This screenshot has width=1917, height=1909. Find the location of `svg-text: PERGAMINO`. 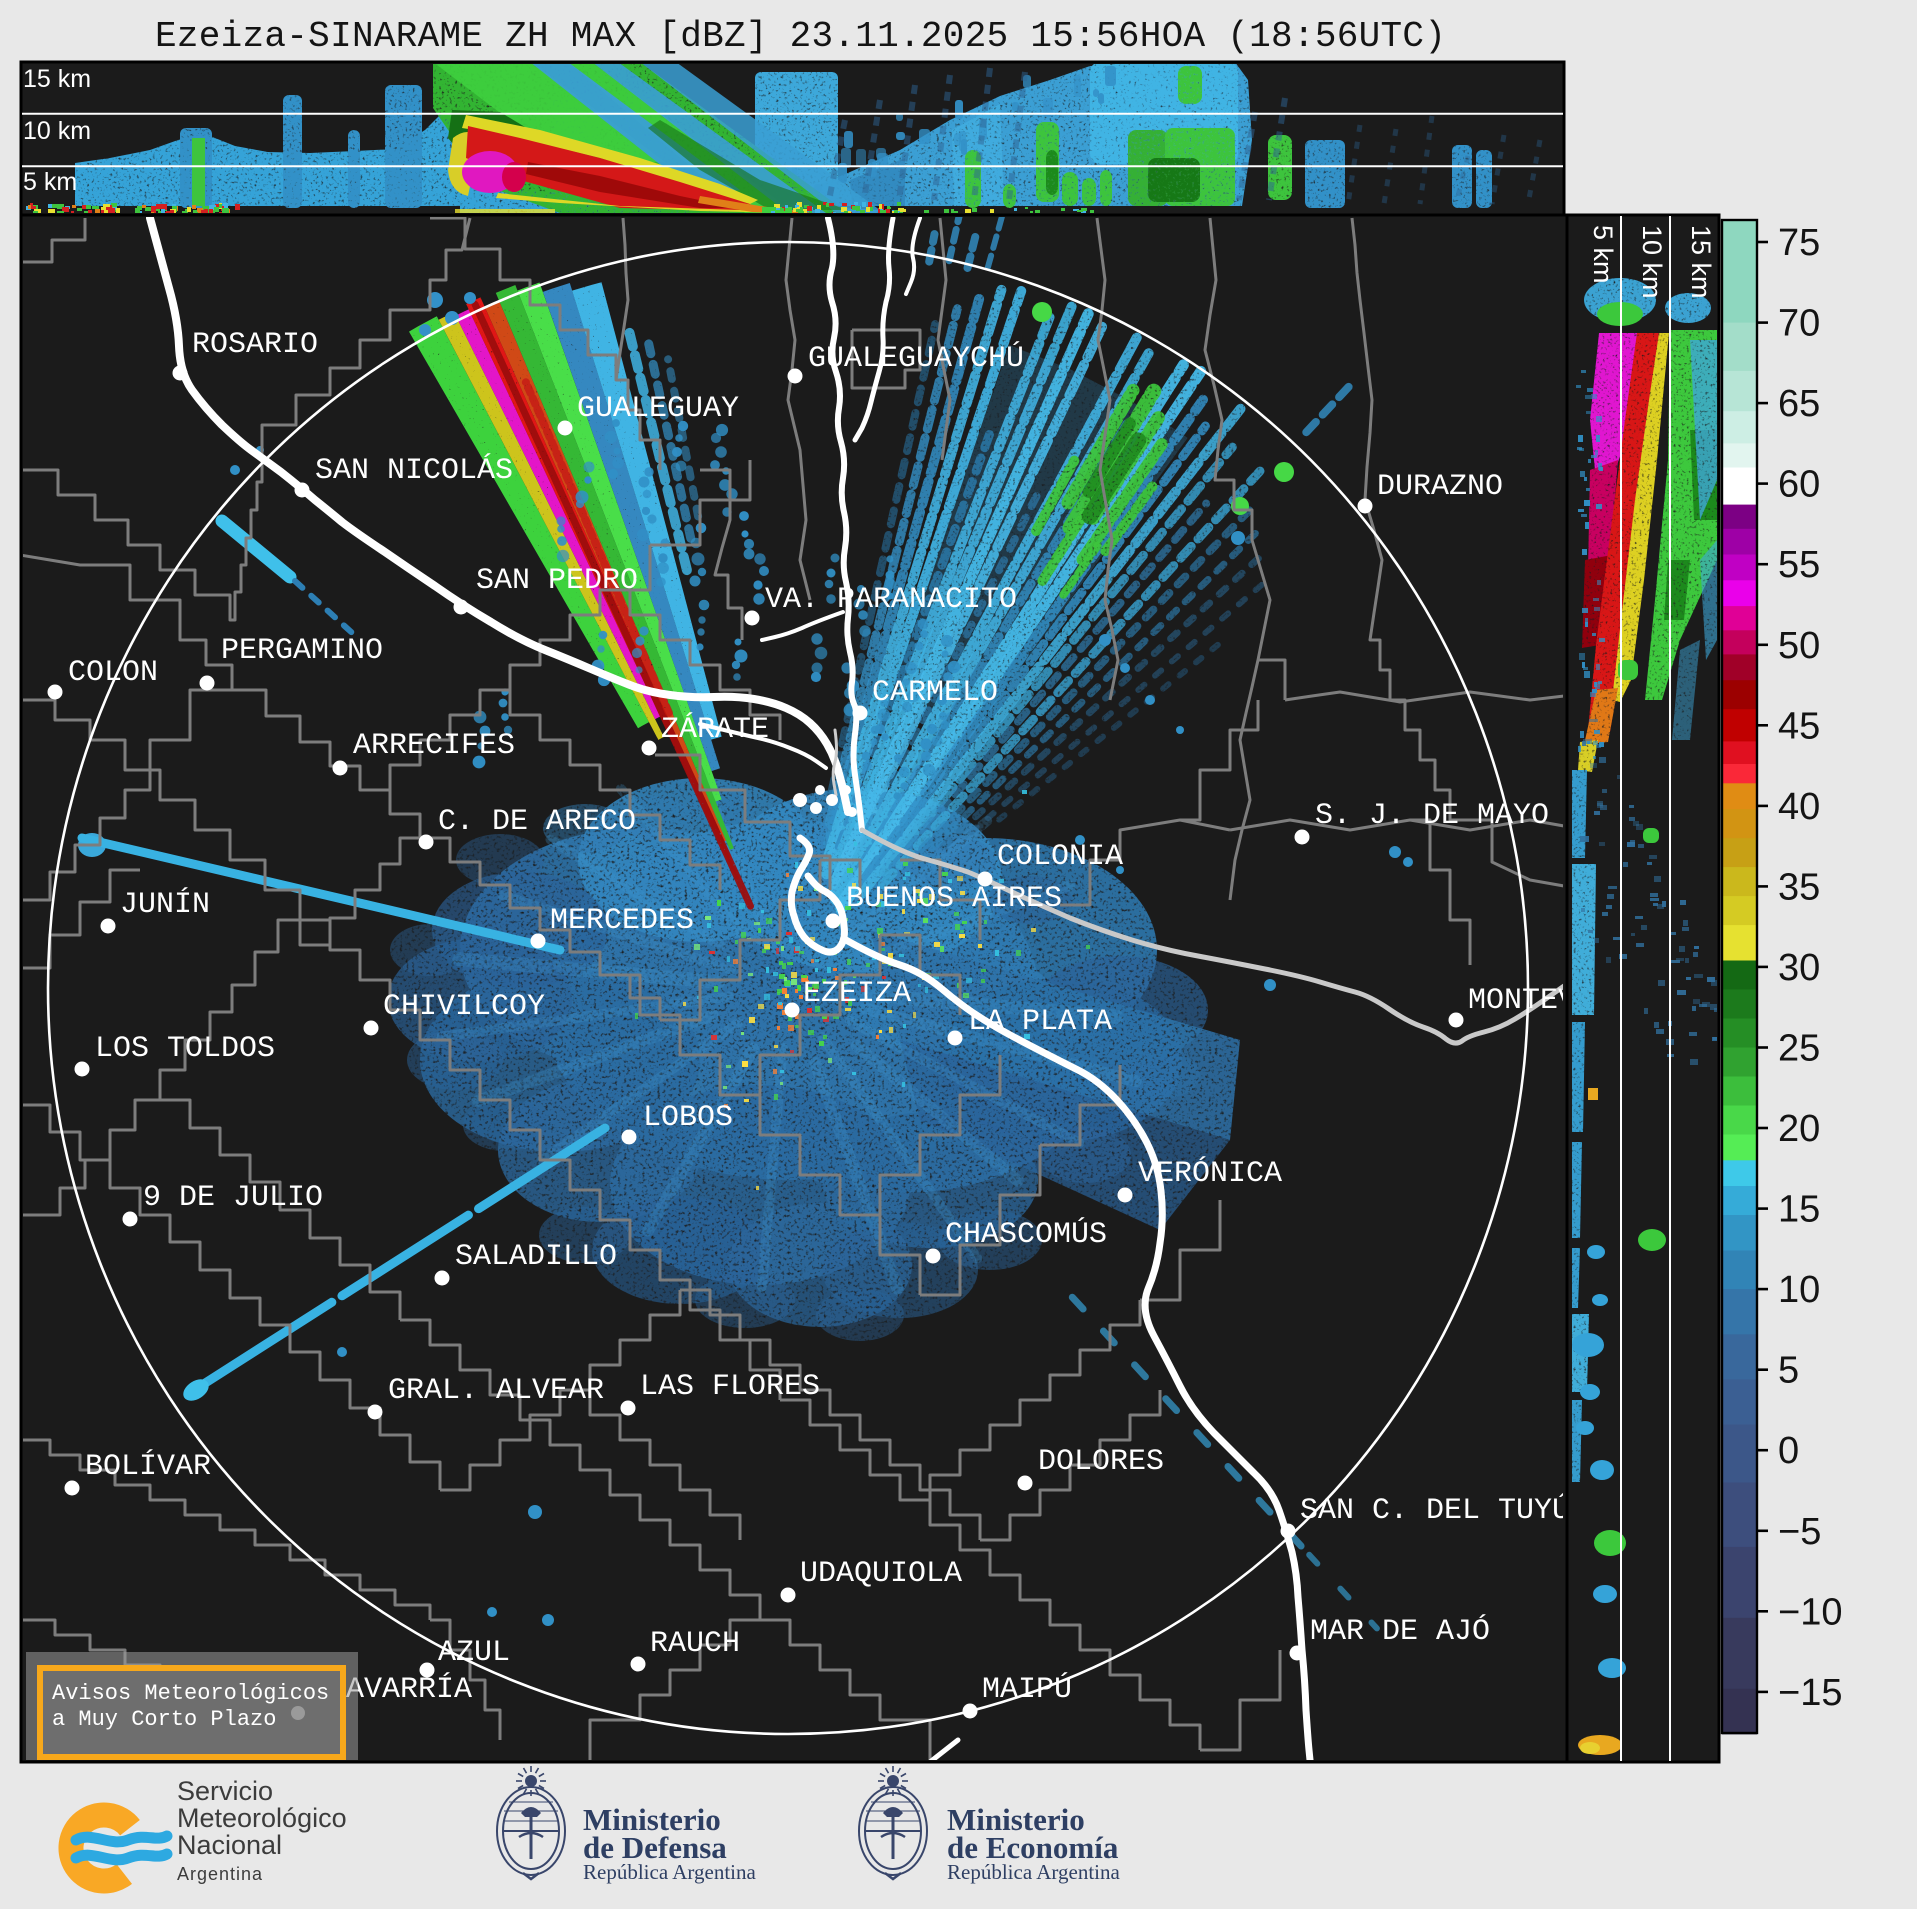

svg-text: PERGAMINO is located at coordinates (302, 651).